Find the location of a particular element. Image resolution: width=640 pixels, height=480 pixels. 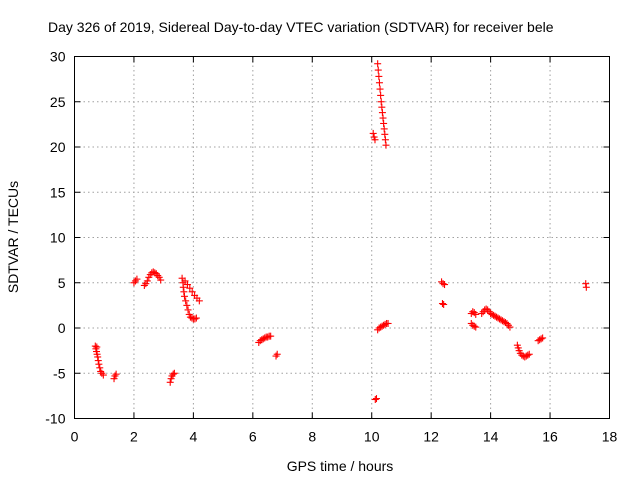

x-axis-label: GPS time / hours is located at coordinates (340, 466).